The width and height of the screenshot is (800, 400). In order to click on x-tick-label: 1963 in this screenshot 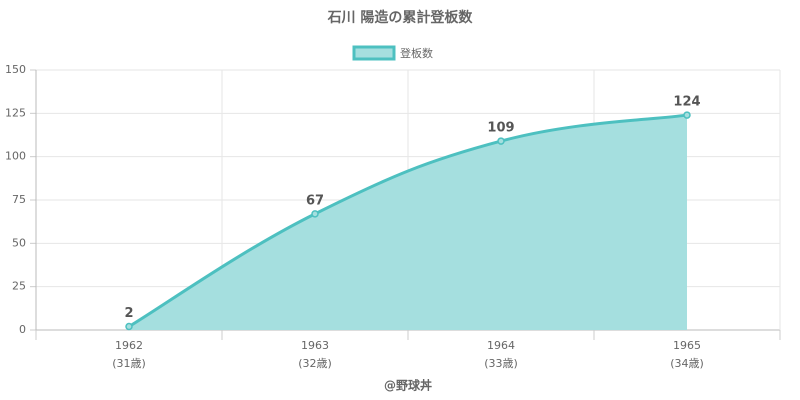, I will do `click(315, 345)`.